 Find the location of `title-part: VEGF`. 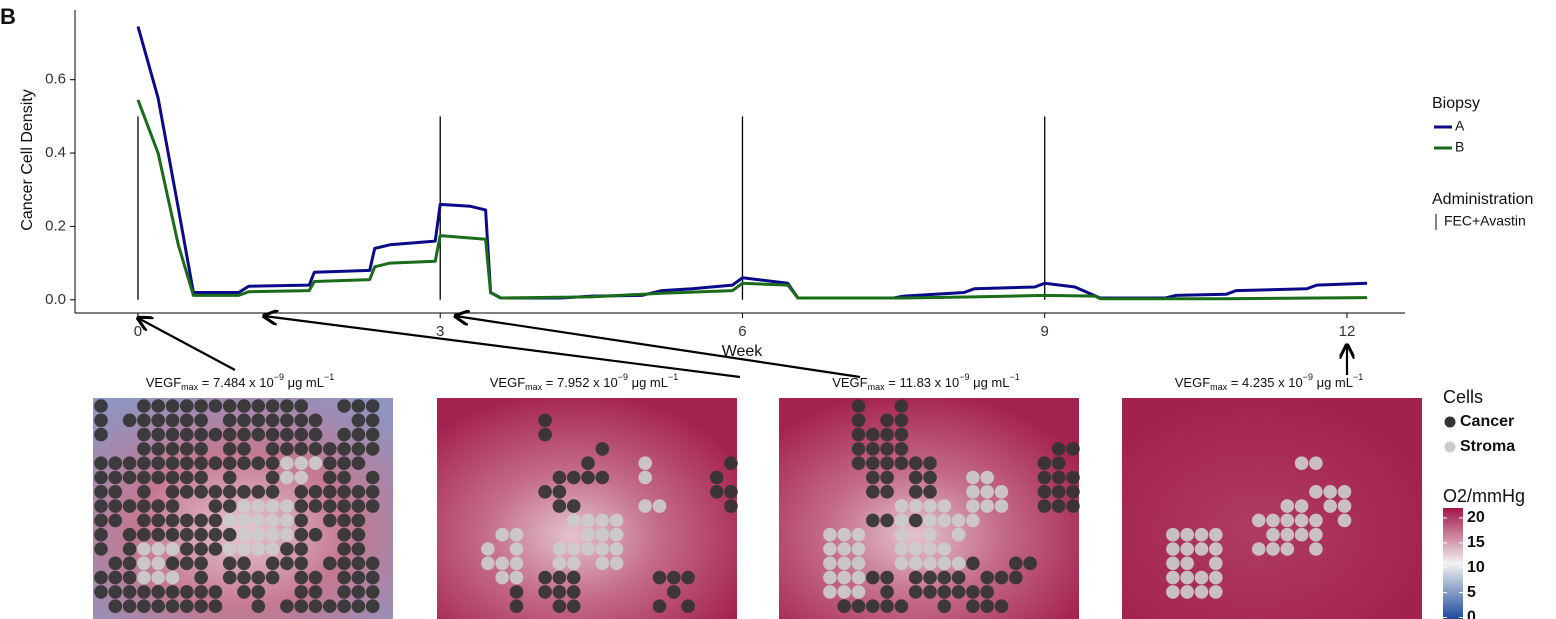

title-part: VEGF is located at coordinates (849, 382).